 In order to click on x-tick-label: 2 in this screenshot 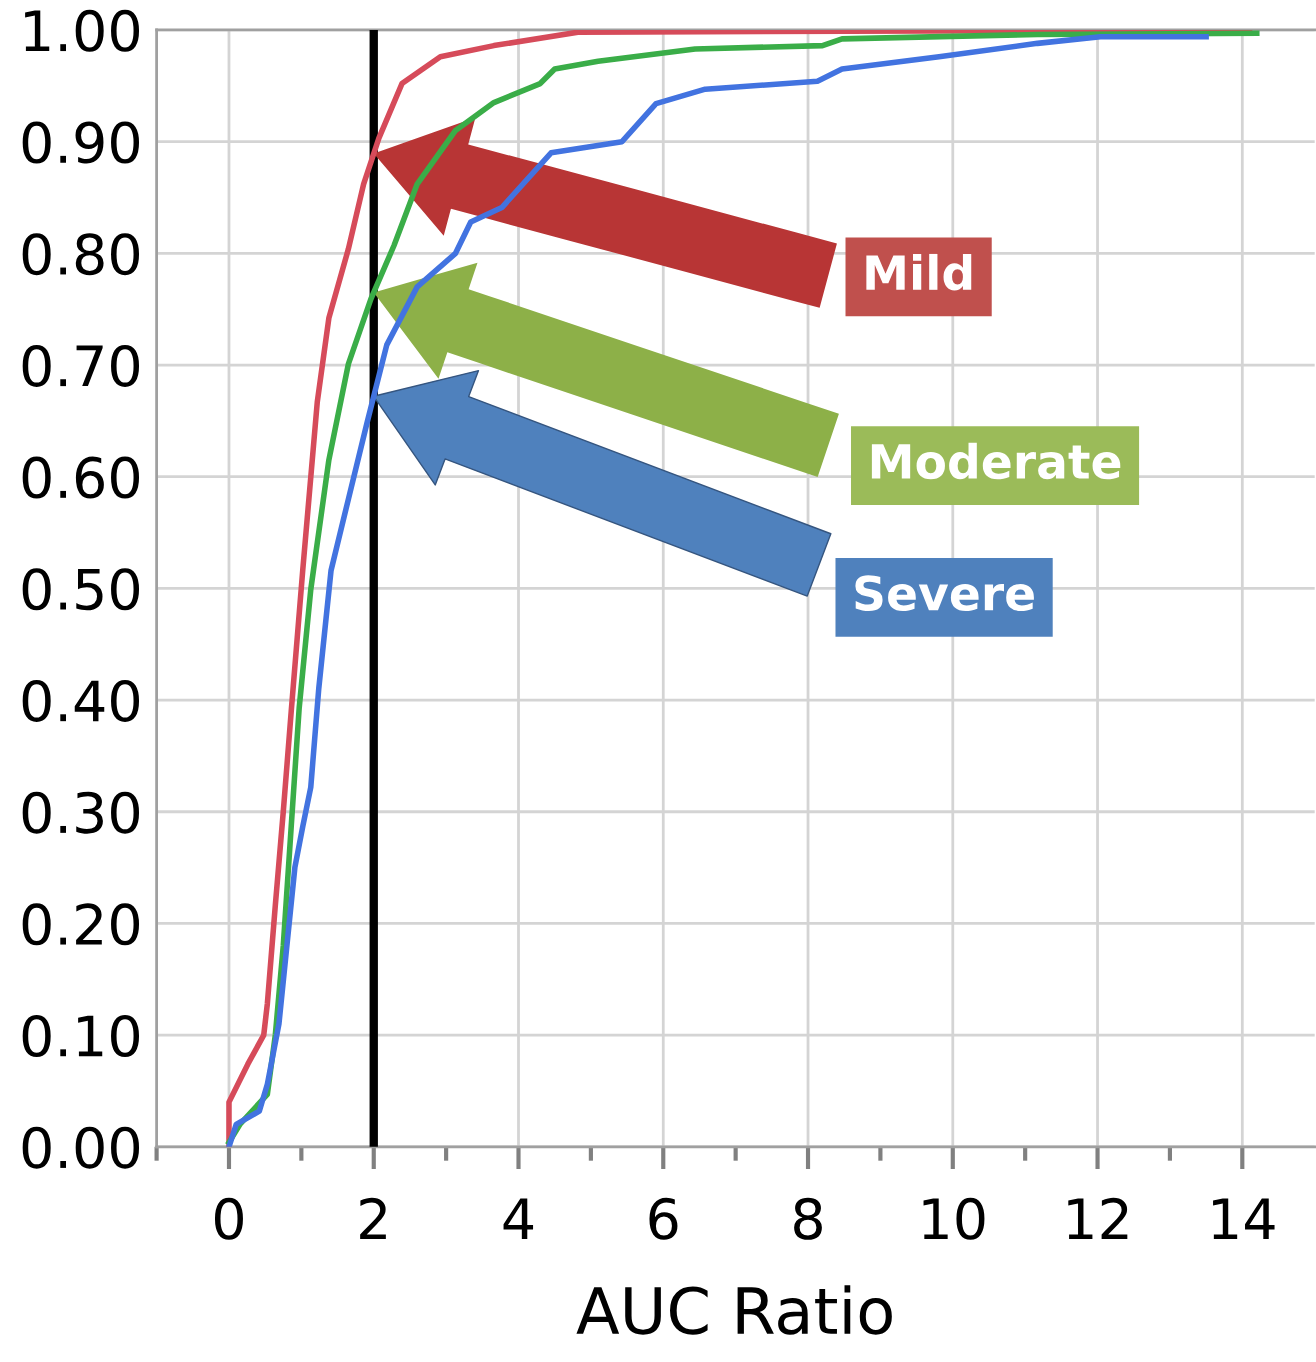, I will do `click(373, 1218)`.